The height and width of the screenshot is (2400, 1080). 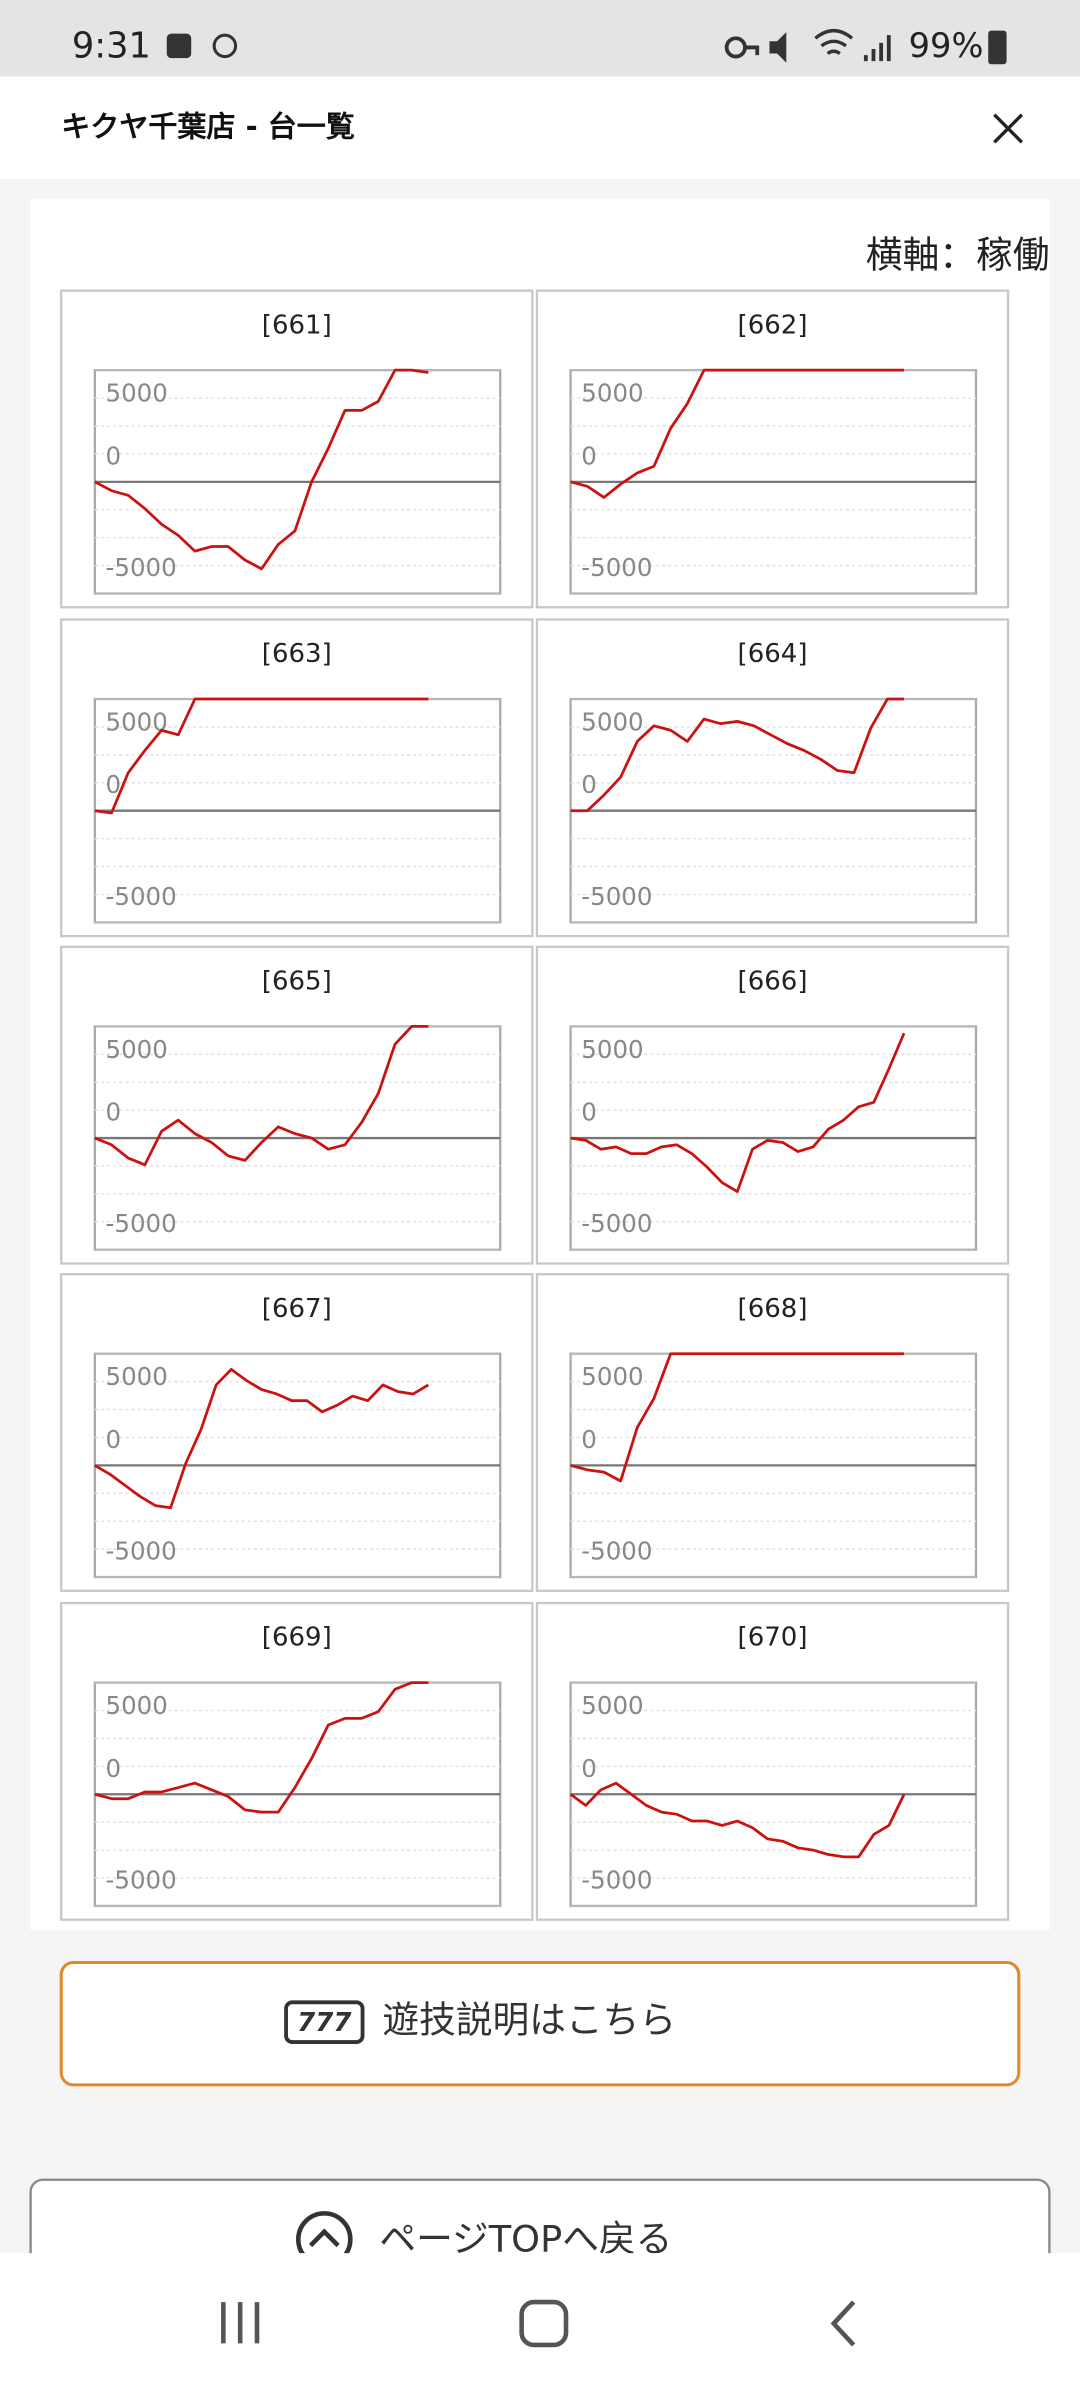 I want to click on axis-note: 横軸：稼働, so click(x=958, y=254).